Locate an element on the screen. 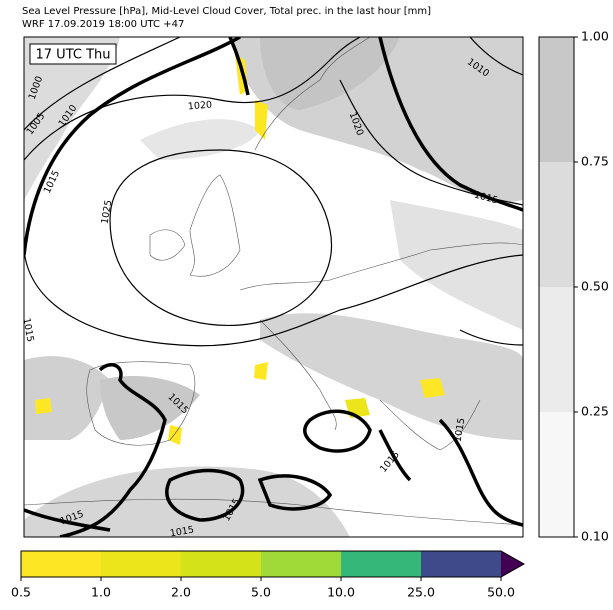  tick-label: 0.25 is located at coordinates (595, 411).